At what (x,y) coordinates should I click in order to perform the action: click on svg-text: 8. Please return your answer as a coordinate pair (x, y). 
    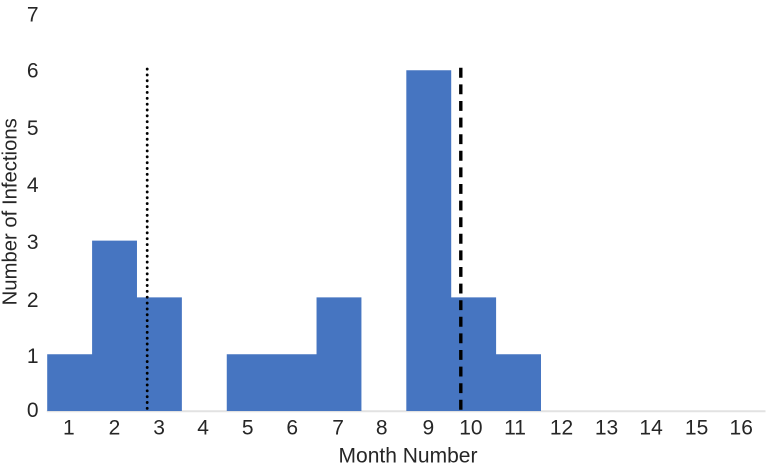
    Looking at the image, I should click on (382, 427).